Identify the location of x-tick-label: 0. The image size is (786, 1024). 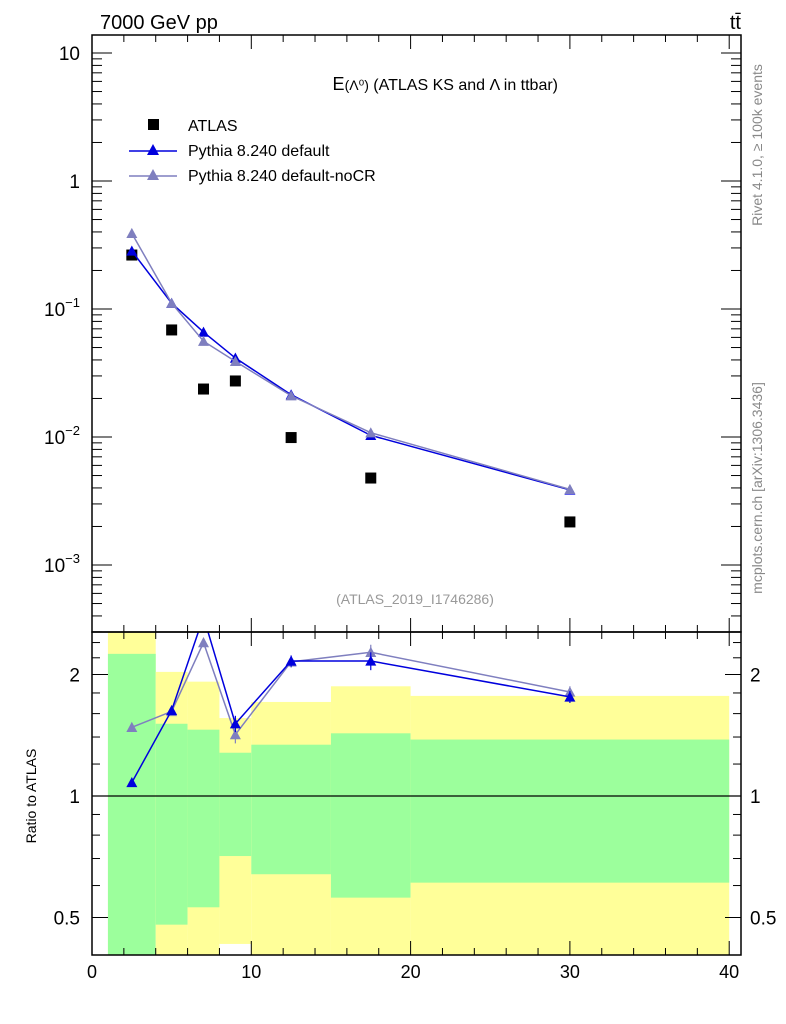
(92, 972).